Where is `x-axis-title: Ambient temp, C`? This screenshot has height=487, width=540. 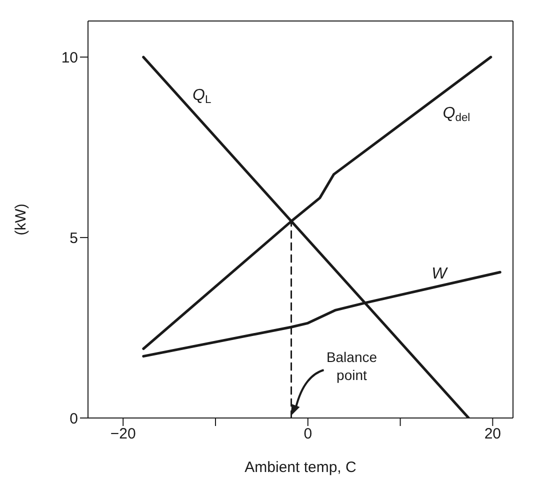 x-axis-title: Ambient temp, C is located at coordinates (300, 467).